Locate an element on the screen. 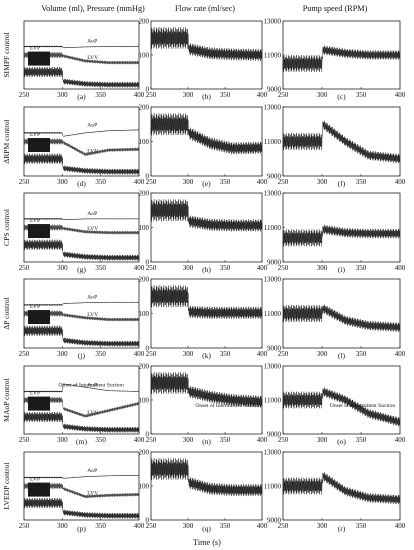  column-title-2: Flow rate (ml/sec) is located at coordinates (205, 8).